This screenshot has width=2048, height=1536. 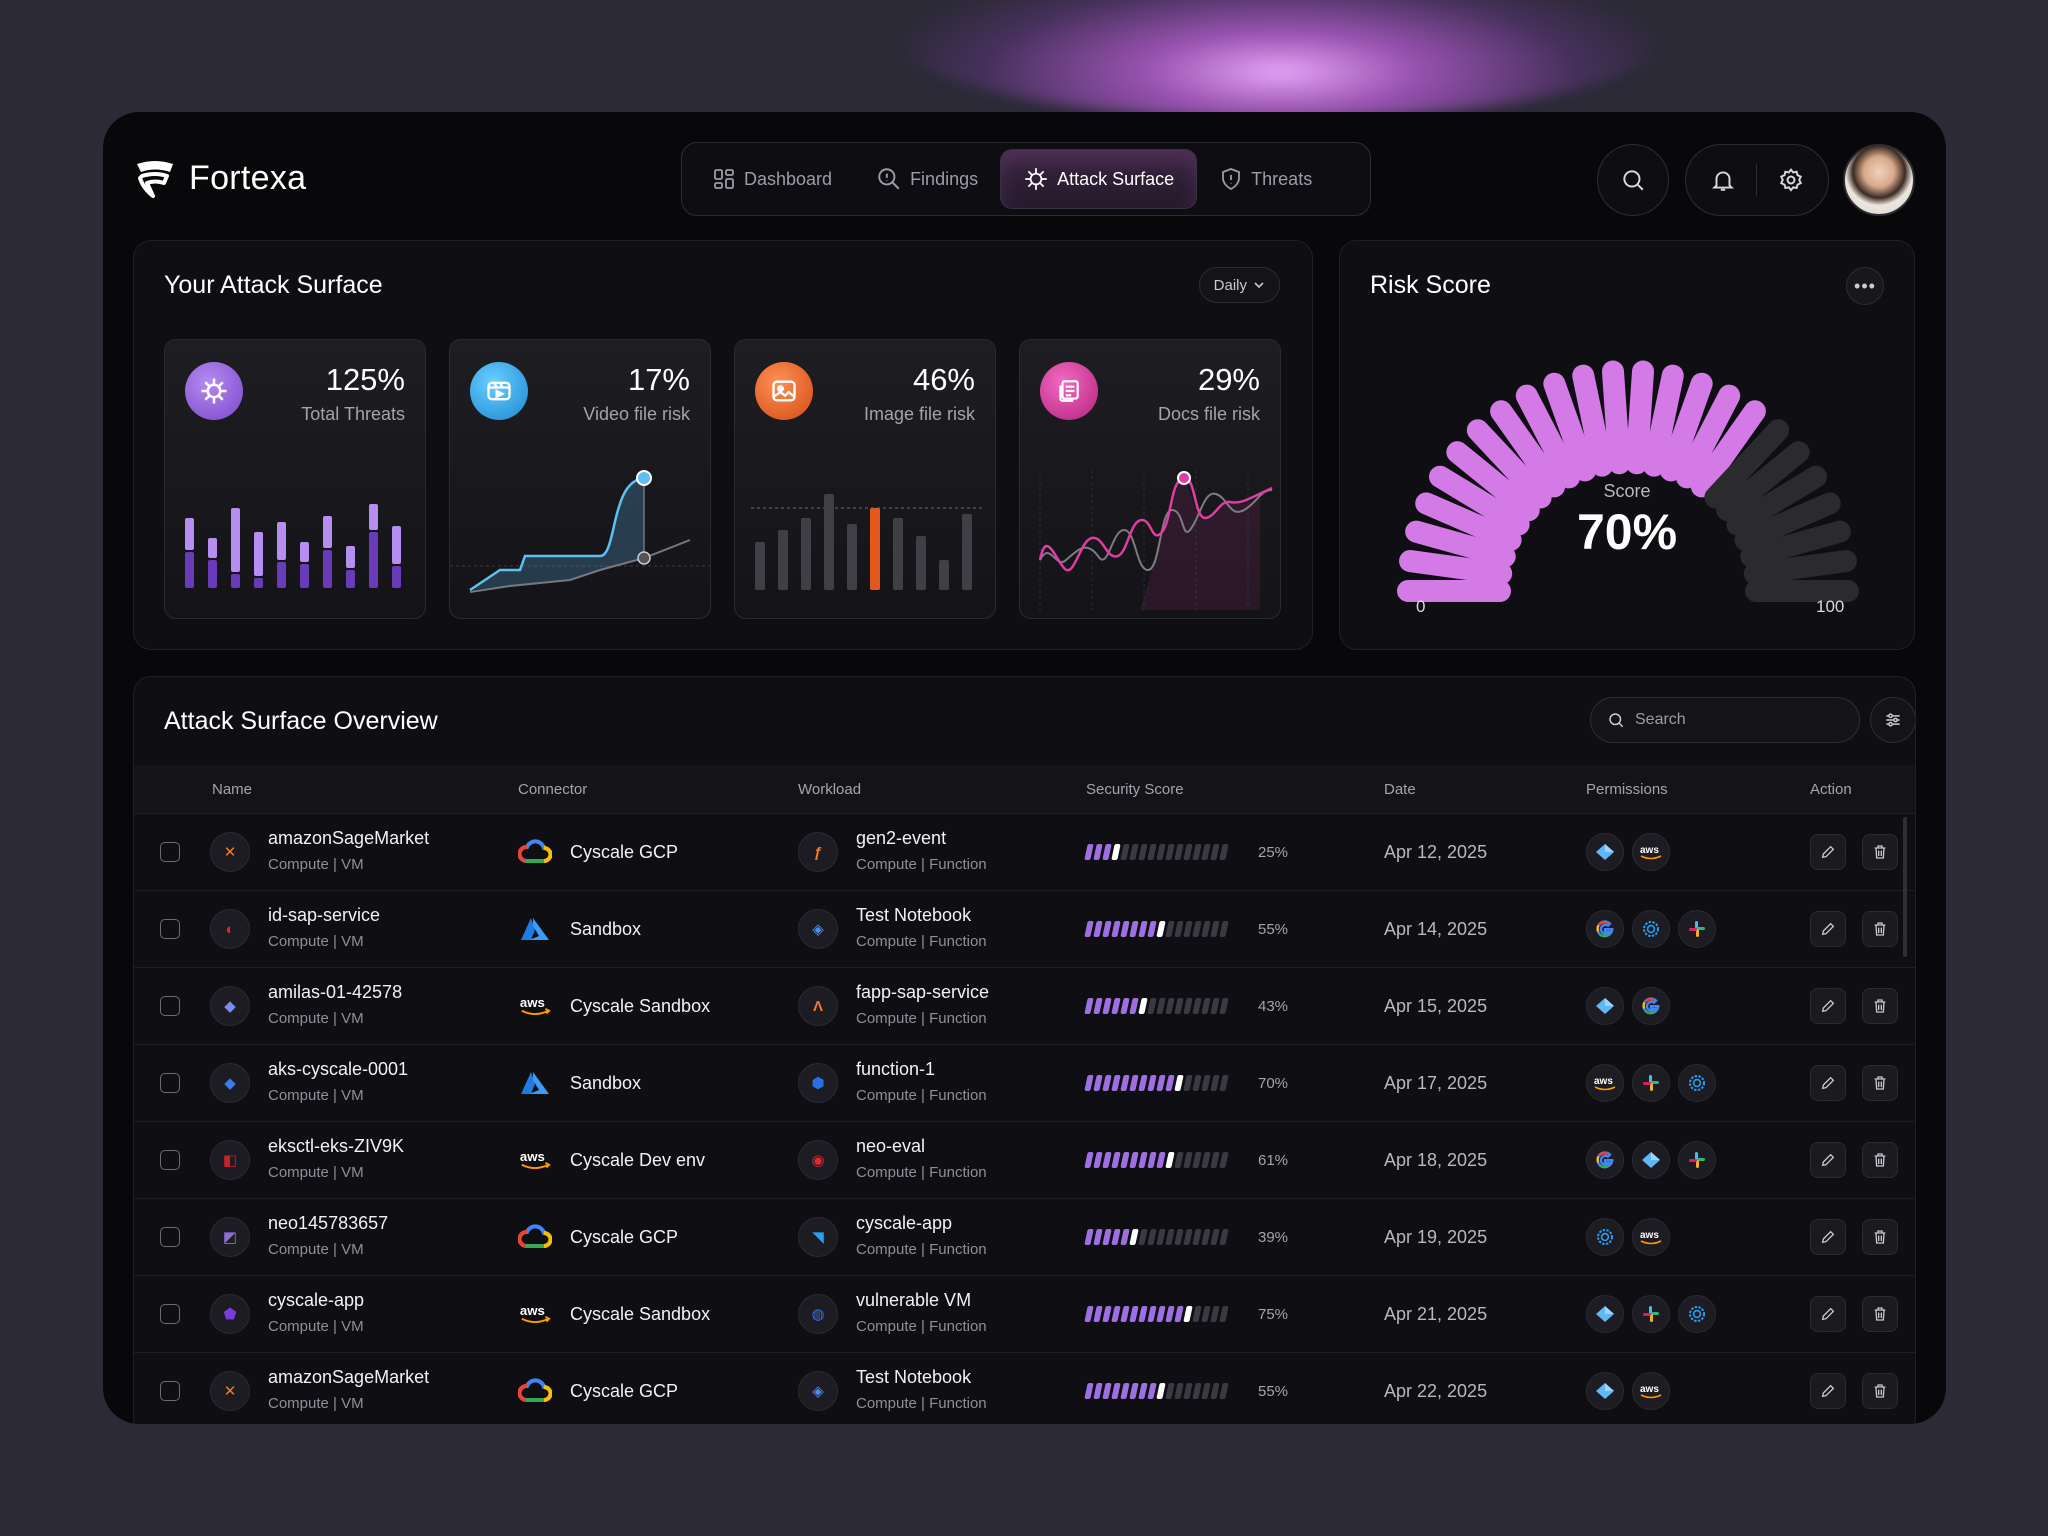 What do you see at coordinates (1135, 789) in the screenshot?
I see `col-security-score: Security Score` at bounding box center [1135, 789].